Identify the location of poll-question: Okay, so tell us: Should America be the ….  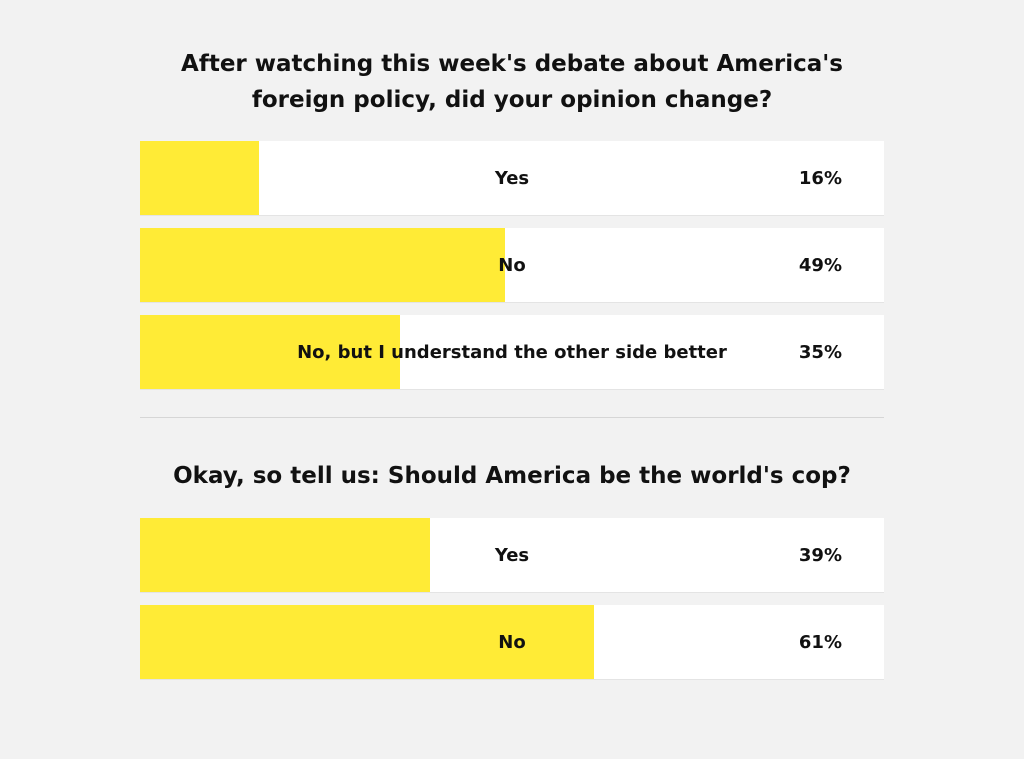
(512, 476).